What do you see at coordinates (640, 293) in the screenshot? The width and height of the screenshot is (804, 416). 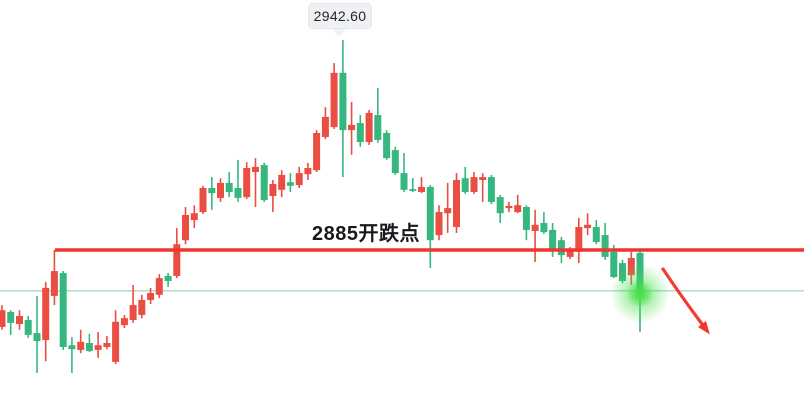 I see `glow-highlight-core` at bounding box center [640, 293].